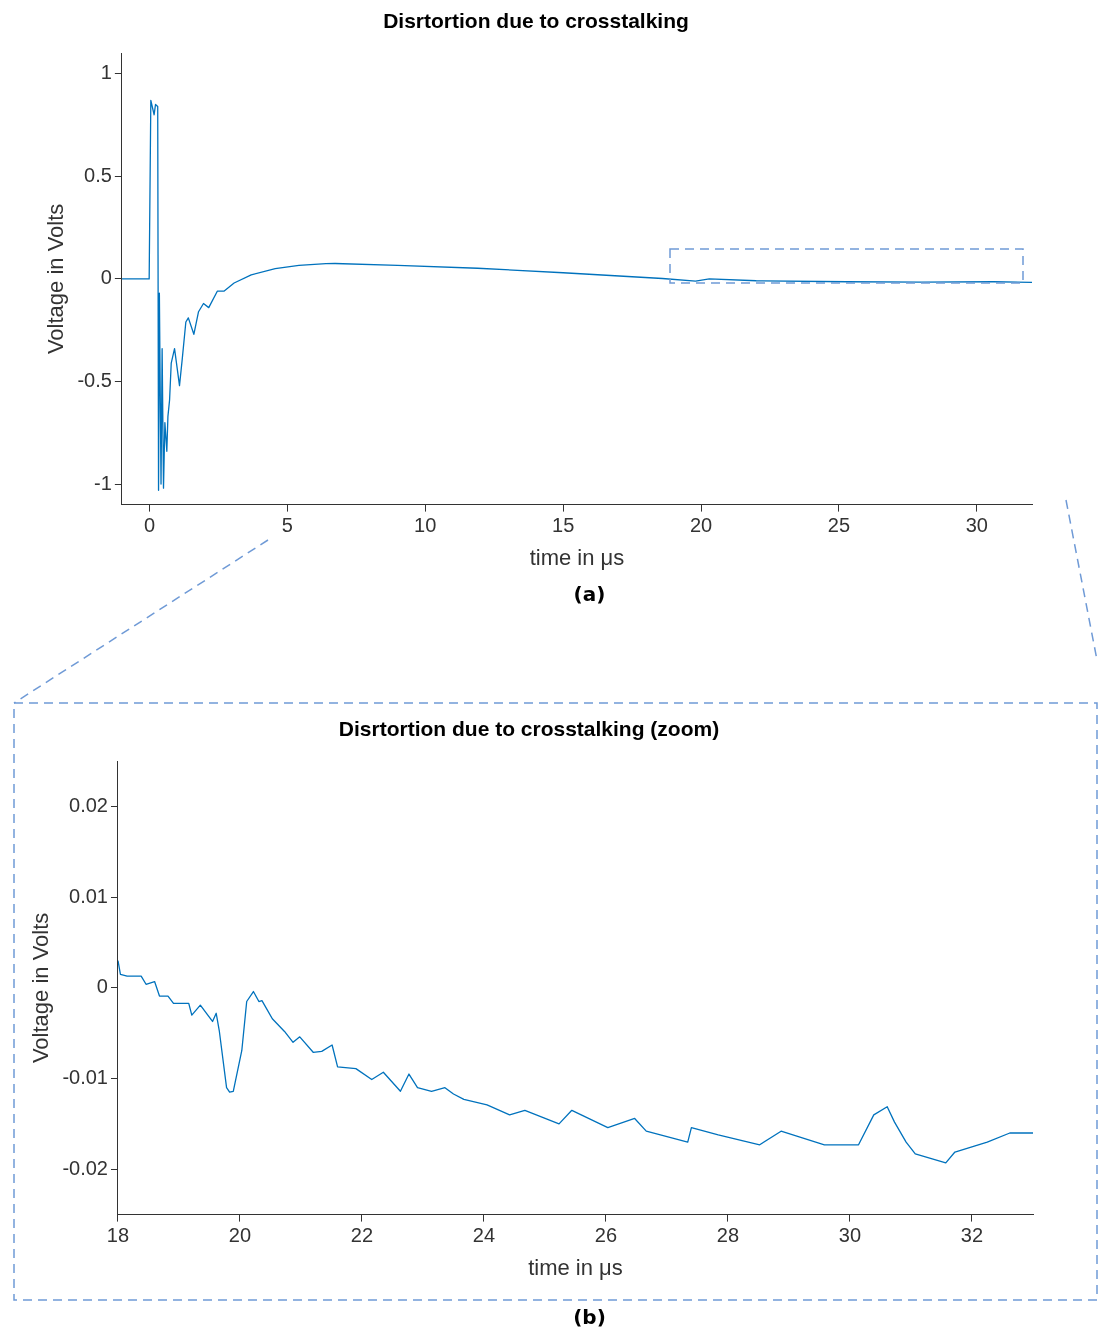 Image resolution: width=1099 pixels, height=1334 pixels. What do you see at coordinates (118, 1235) in the screenshot?
I see `x-tick-label: 18` at bounding box center [118, 1235].